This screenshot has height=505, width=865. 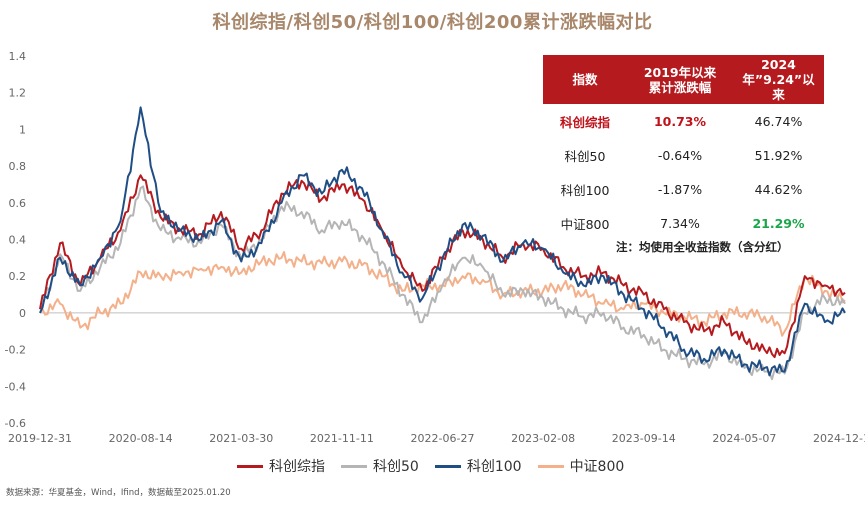 What do you see at coordinates (585, 189) in the screenshot?
I see `row-label: 科创100` at bounding box center [585, 189].